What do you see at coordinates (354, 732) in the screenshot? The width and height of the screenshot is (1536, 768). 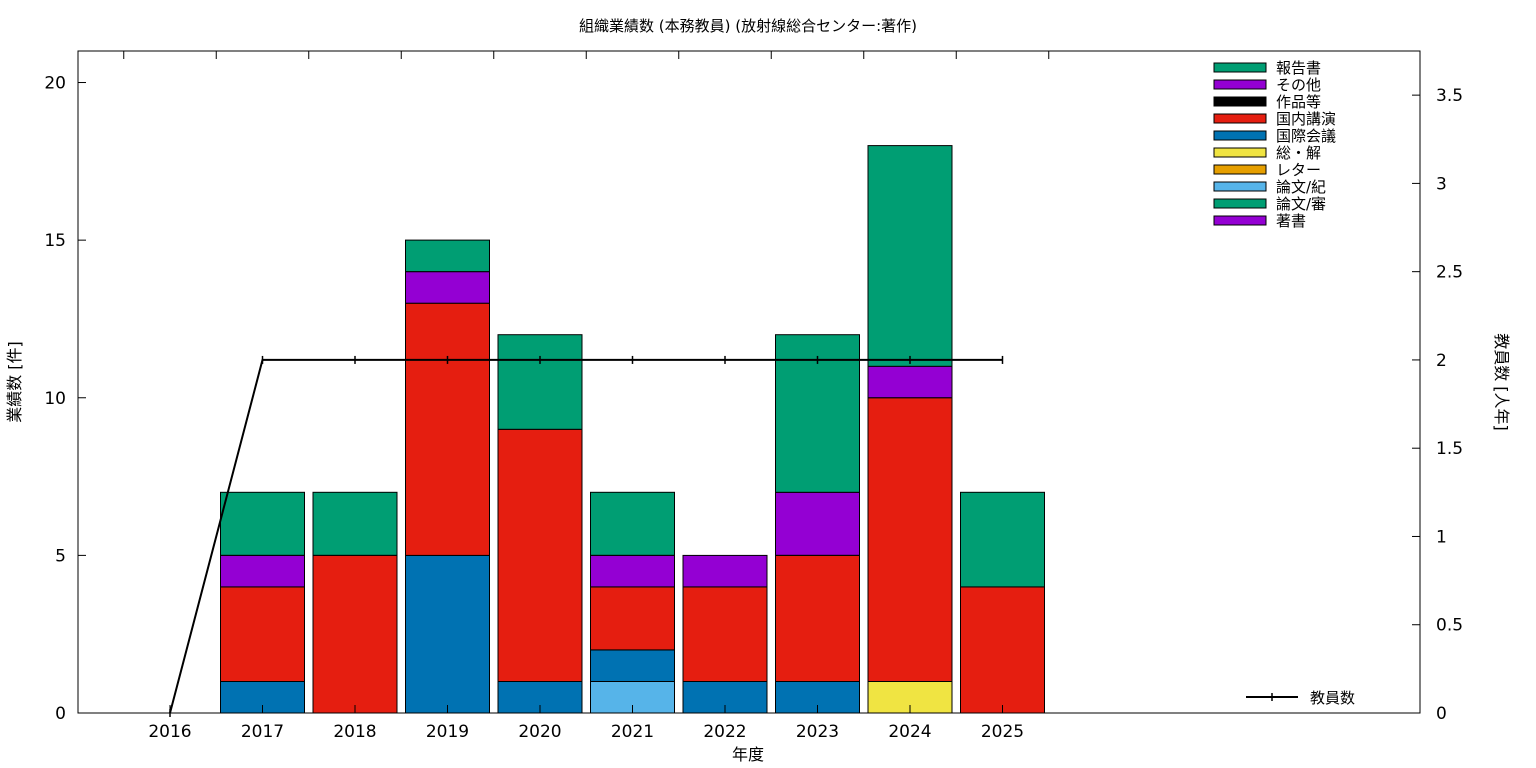 I see `x-tick-label-2018: 2018` at bounding box center [354, 732].